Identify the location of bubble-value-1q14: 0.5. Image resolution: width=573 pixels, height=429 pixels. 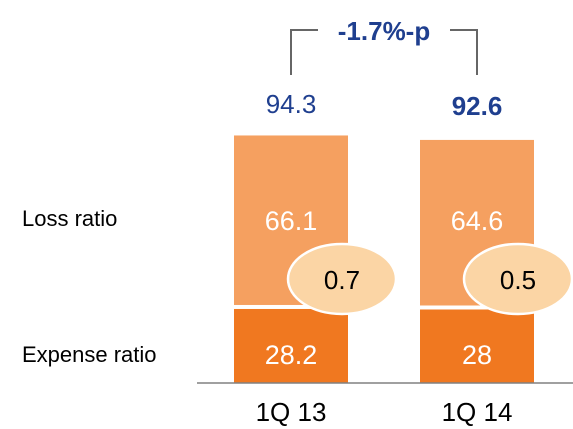
(518, 280).